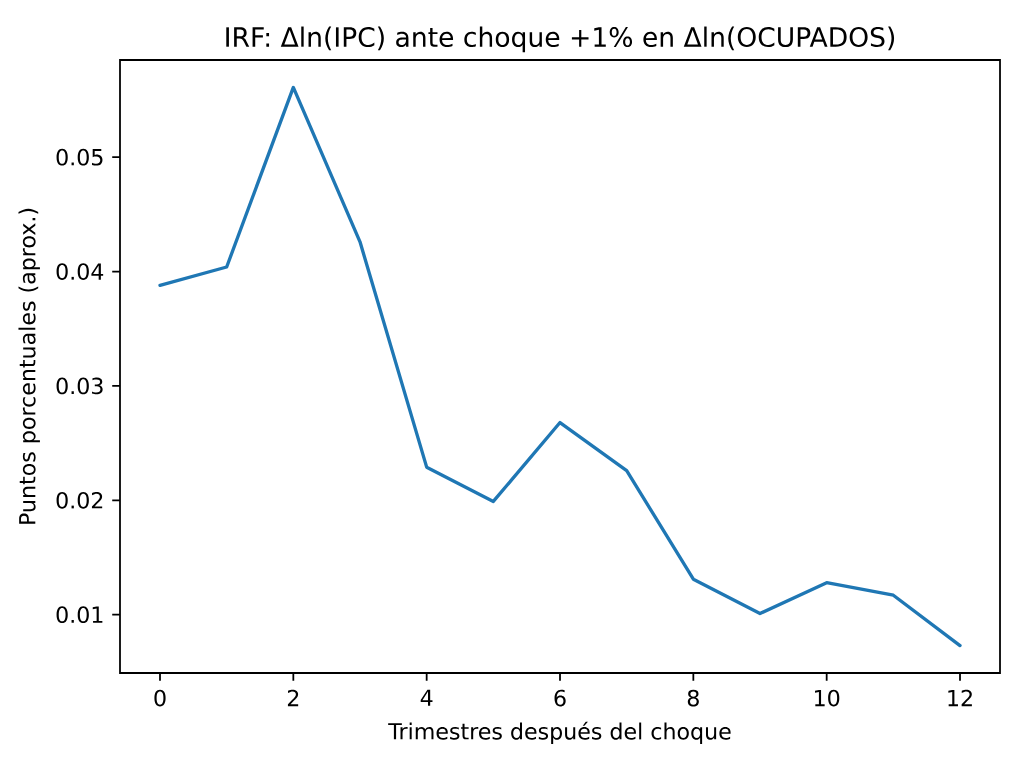  I want to click on y-tick-label: 0.01, so click(79, 615).